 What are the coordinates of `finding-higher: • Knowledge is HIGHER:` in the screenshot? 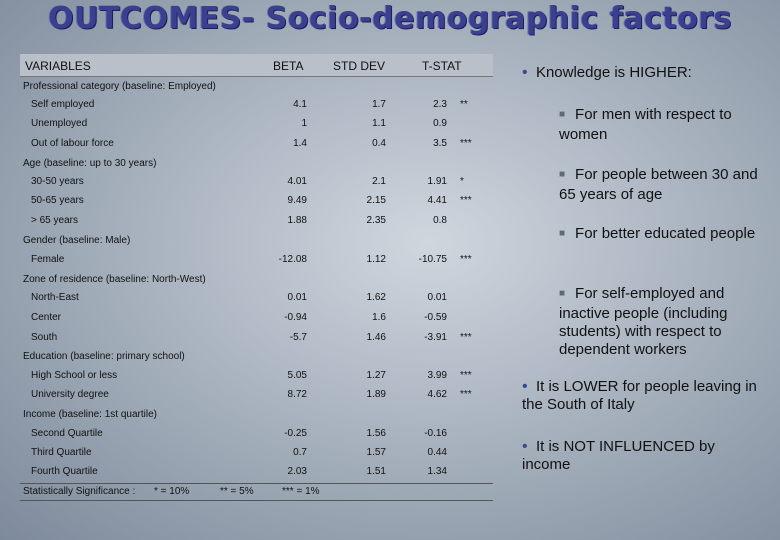 It's located at (607, 73).